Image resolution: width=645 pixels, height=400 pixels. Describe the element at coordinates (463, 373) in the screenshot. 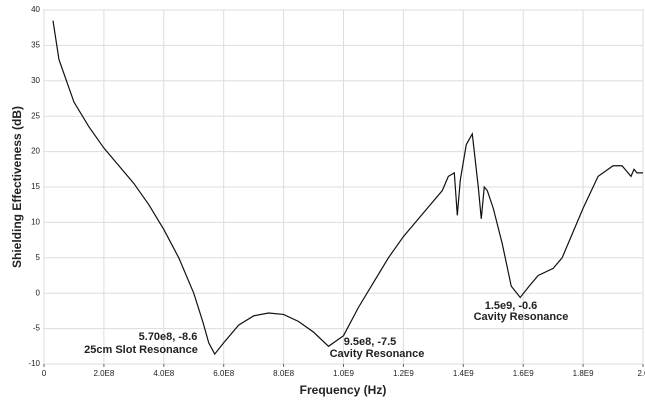

I see `x-tick-label: 1.4E9` at that location.